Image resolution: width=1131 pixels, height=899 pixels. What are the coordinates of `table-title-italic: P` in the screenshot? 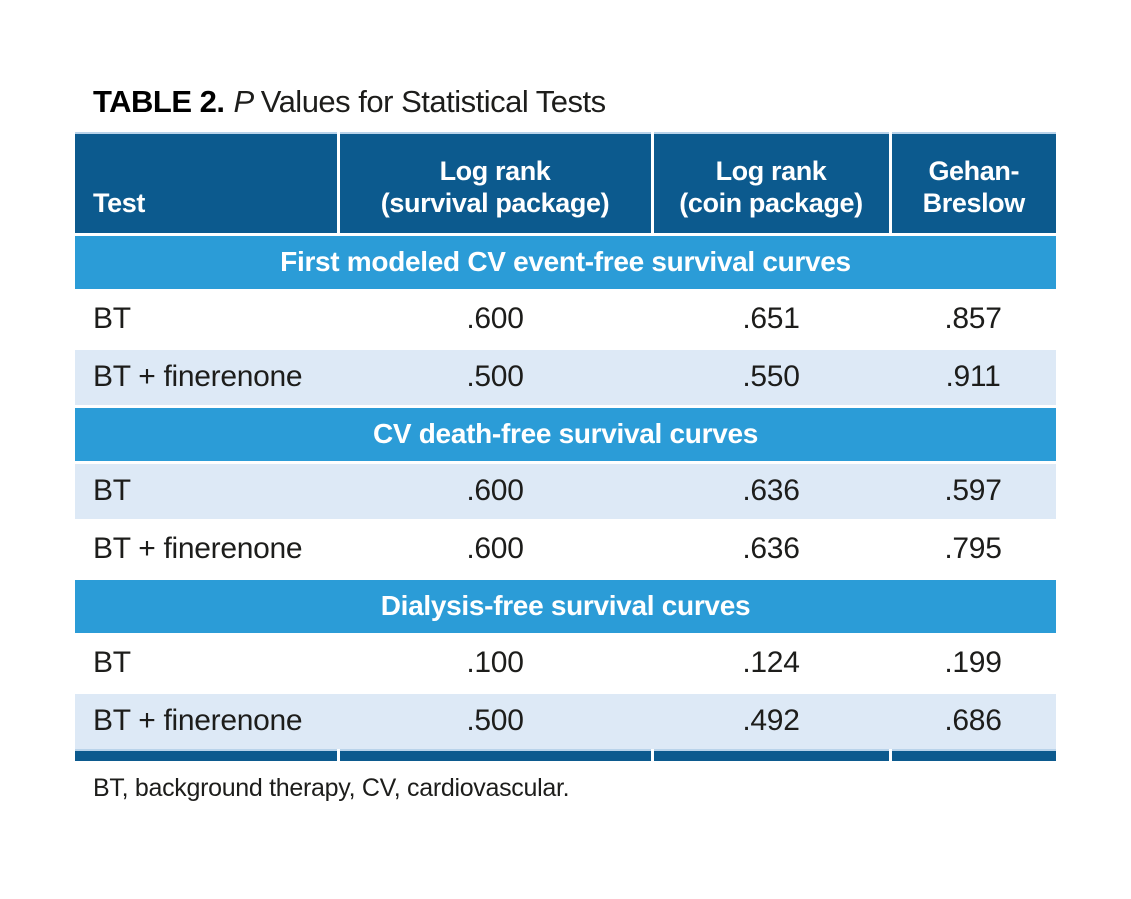 It's located at (244, 101).